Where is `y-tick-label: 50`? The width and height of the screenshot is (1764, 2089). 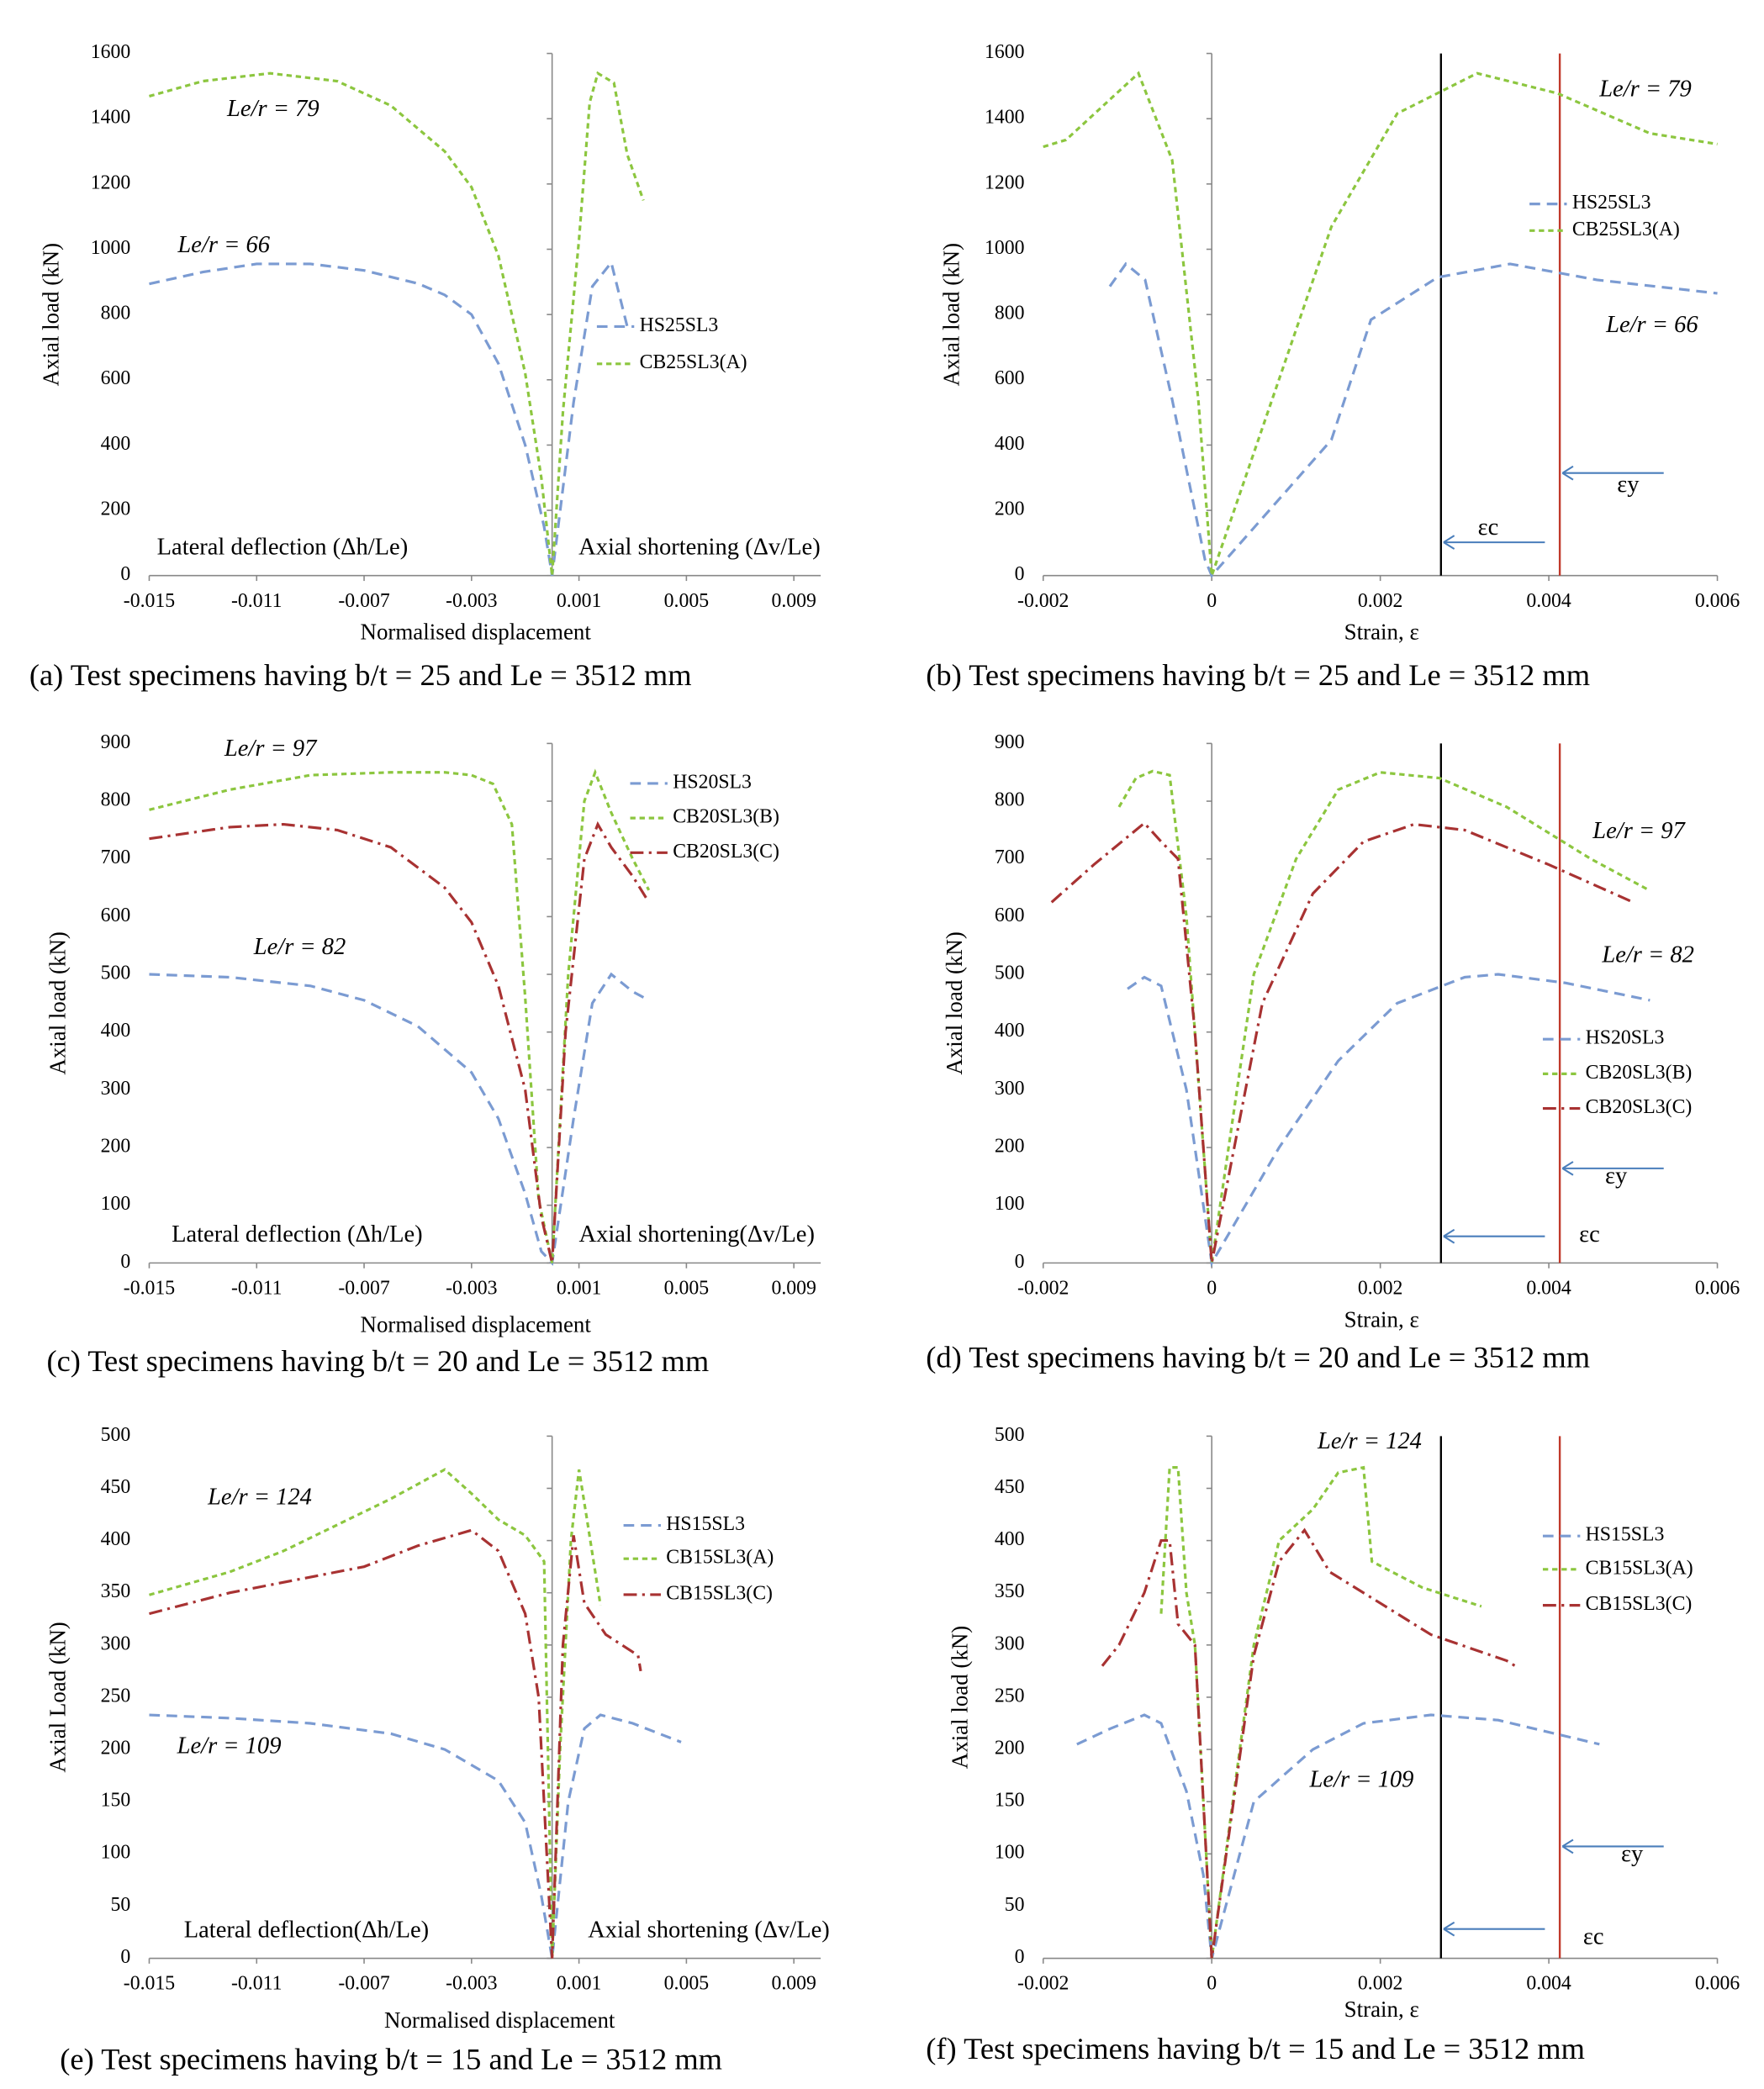
y-tick-label: 50 is located at coordinates (121, 1905).